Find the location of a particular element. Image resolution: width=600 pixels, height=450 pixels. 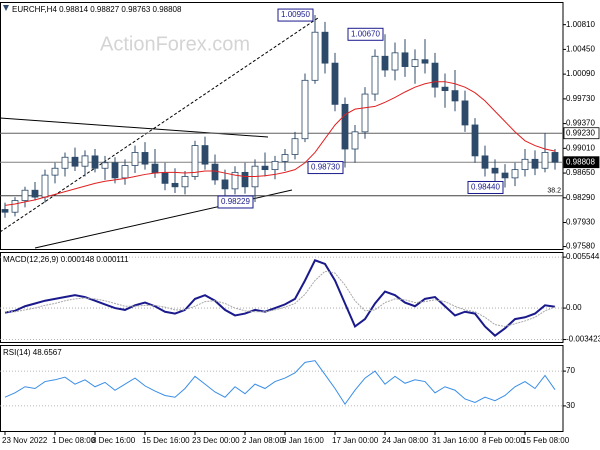

annotation-label: 0.98440 is located at coordinates (485, 187).